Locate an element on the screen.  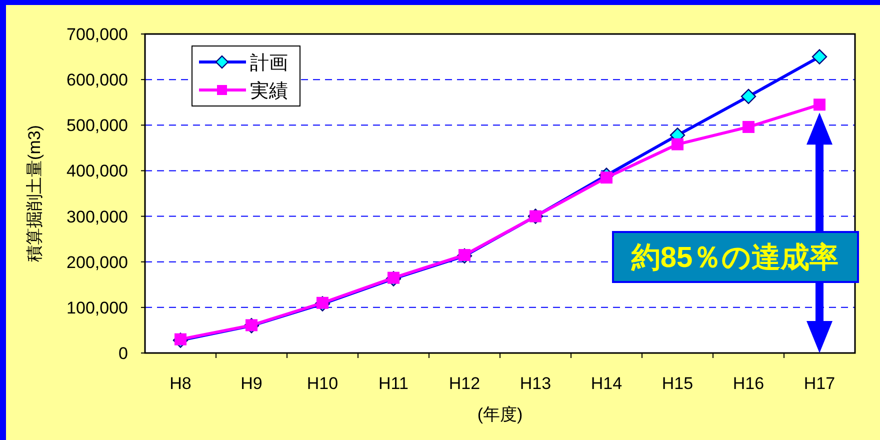
x-axis-title: (年度) is located at coordinates (500, 414).